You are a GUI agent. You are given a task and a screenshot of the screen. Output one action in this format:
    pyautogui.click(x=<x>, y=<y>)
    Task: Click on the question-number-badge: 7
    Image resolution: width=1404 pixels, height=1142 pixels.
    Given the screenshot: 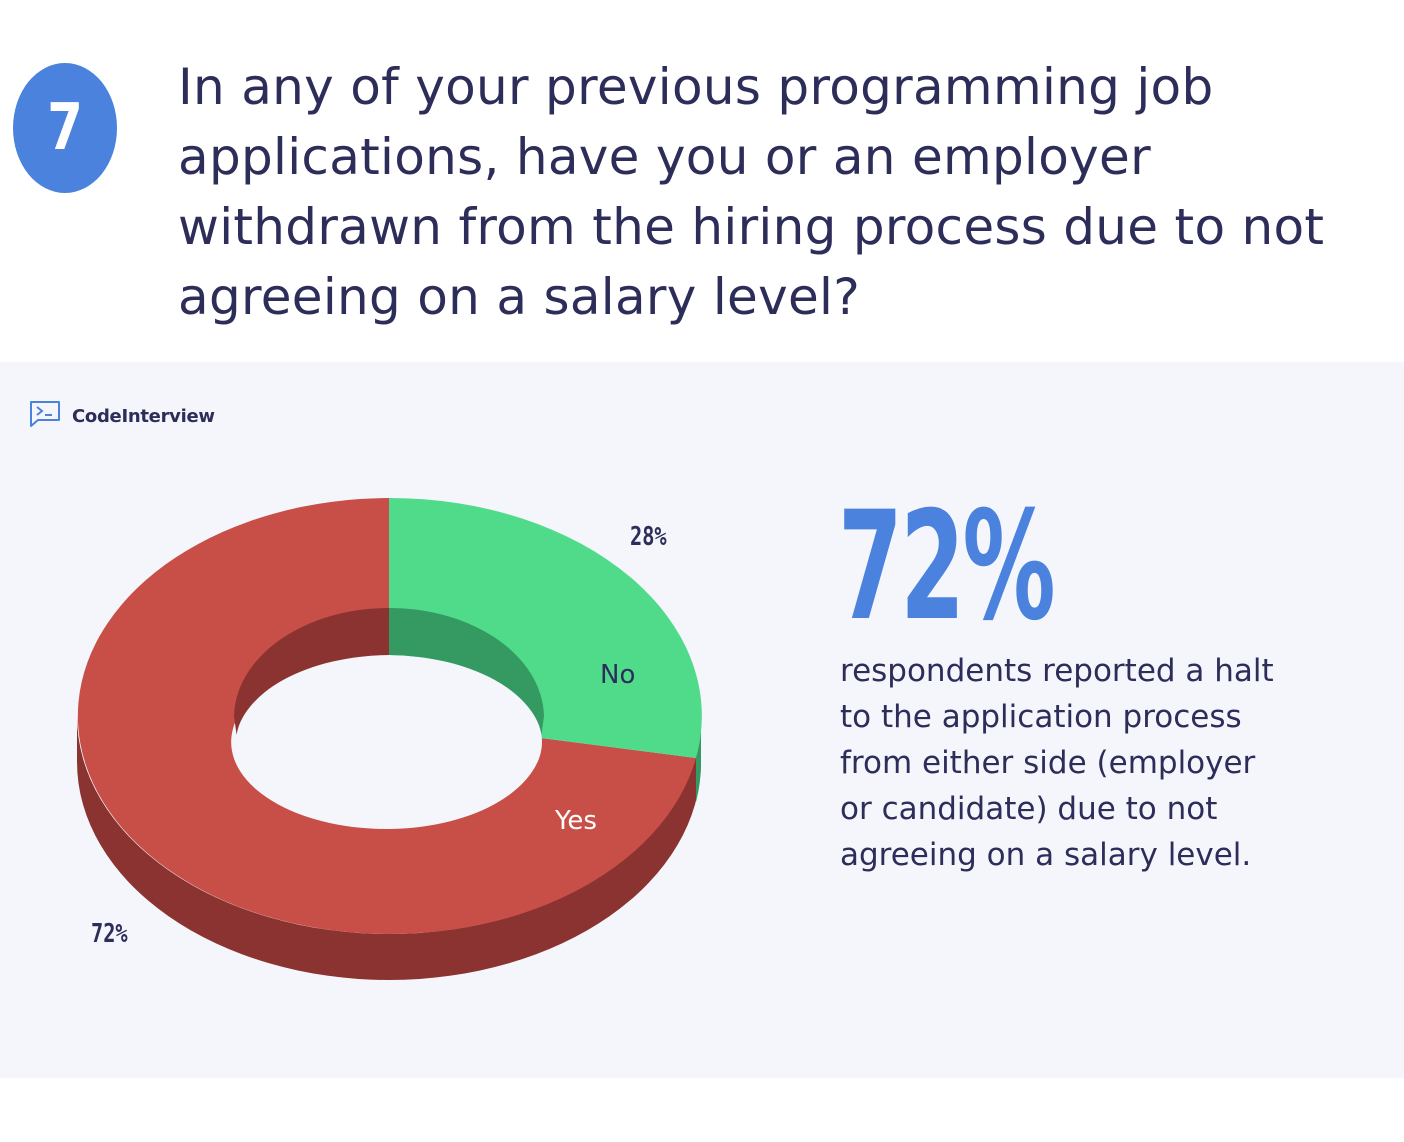 What is the action you would take?
    pyautogui.click(x=65, y=128)
    